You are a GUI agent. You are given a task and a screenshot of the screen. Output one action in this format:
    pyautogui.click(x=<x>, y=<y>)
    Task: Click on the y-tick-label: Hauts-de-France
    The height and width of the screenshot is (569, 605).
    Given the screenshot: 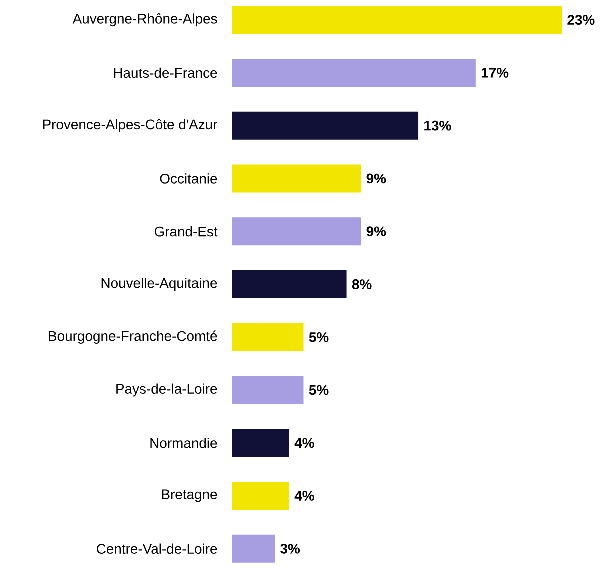 What is the action you would take?
    pyautogui.click(x=166, y=73)
    